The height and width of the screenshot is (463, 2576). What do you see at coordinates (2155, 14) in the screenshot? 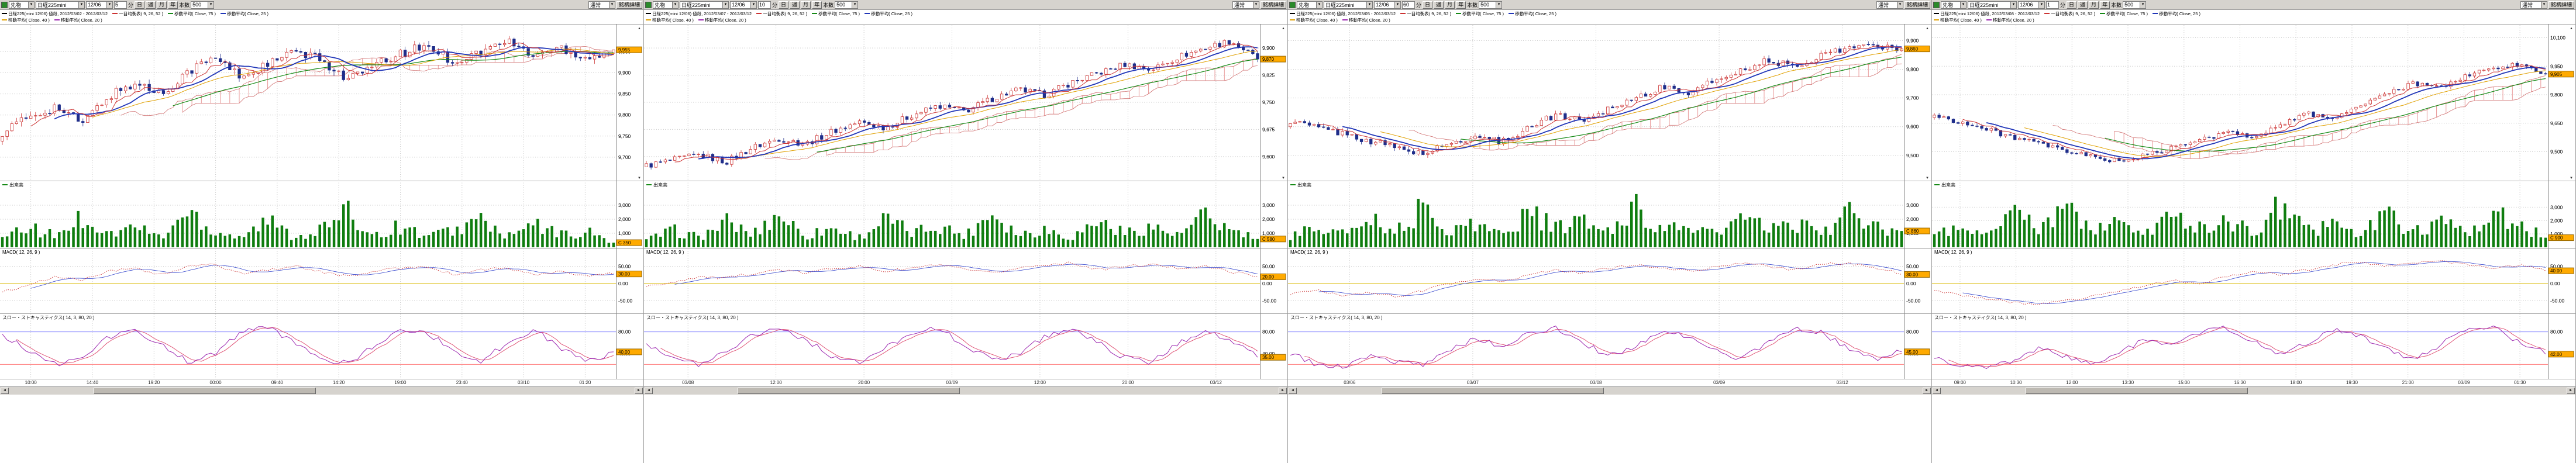
I see `ma25-marker-icon` at bounding box center [2155, 14].